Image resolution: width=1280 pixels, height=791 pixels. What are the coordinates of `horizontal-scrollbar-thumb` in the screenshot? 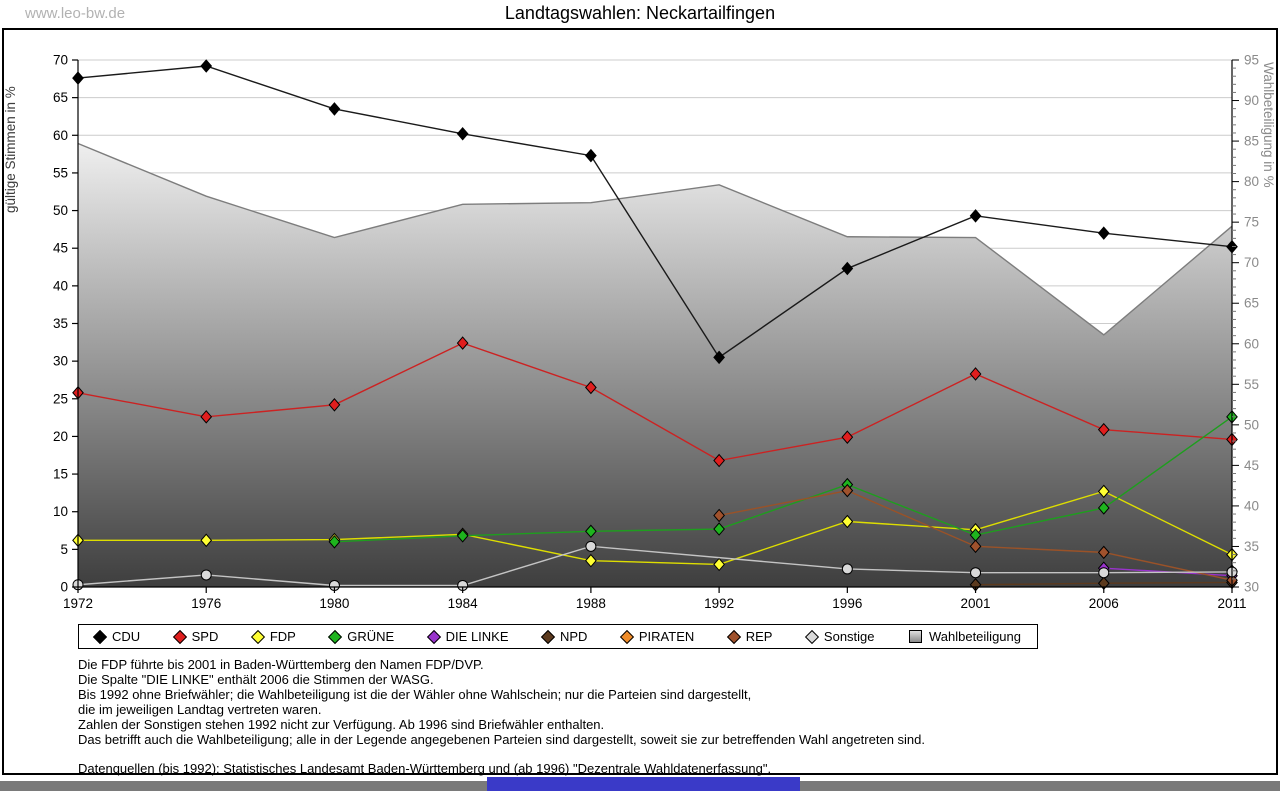 It's located at (643, 784).